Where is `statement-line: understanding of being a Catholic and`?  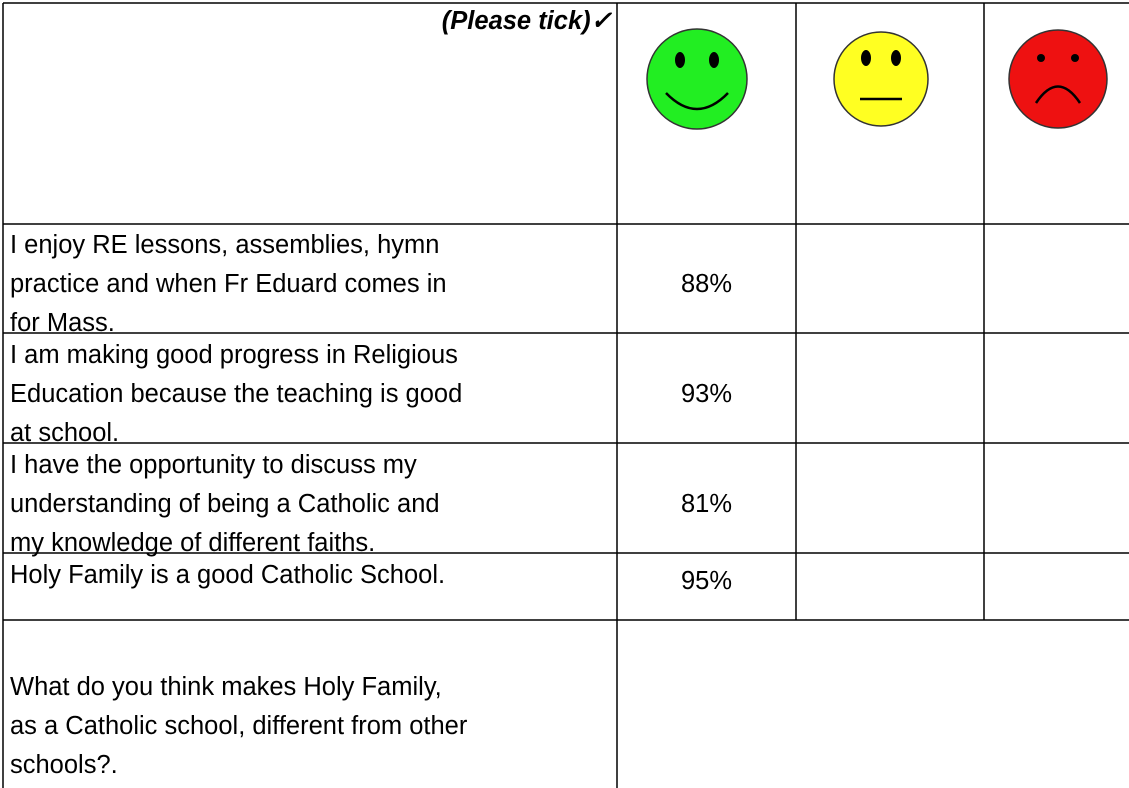
statement-line: understanding of being a Catholic and is located at coordinates (225, 504).